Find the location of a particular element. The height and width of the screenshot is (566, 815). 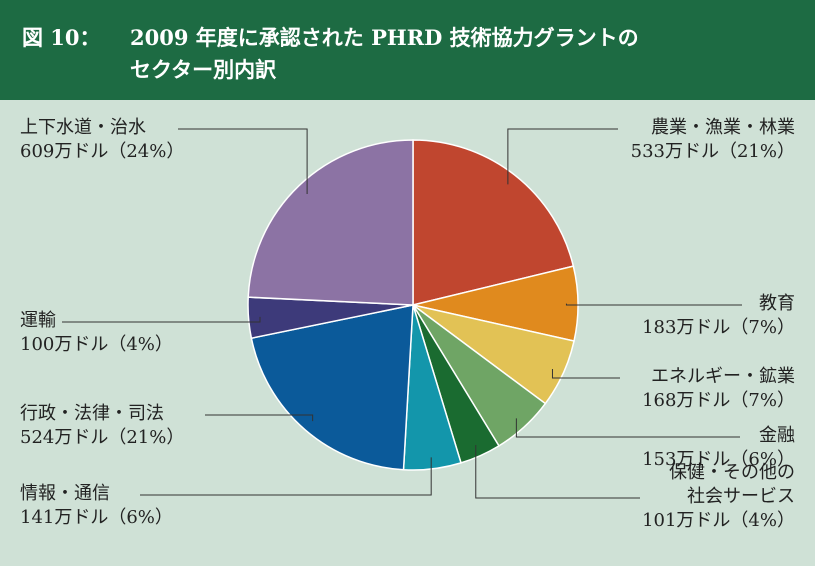

category-label: 教育 is located at coordinates (777, 303).